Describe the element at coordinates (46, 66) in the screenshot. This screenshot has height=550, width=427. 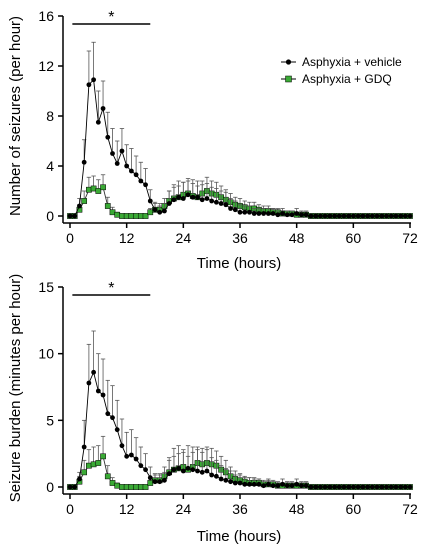
I see `y-tick-label: 12` at that location.